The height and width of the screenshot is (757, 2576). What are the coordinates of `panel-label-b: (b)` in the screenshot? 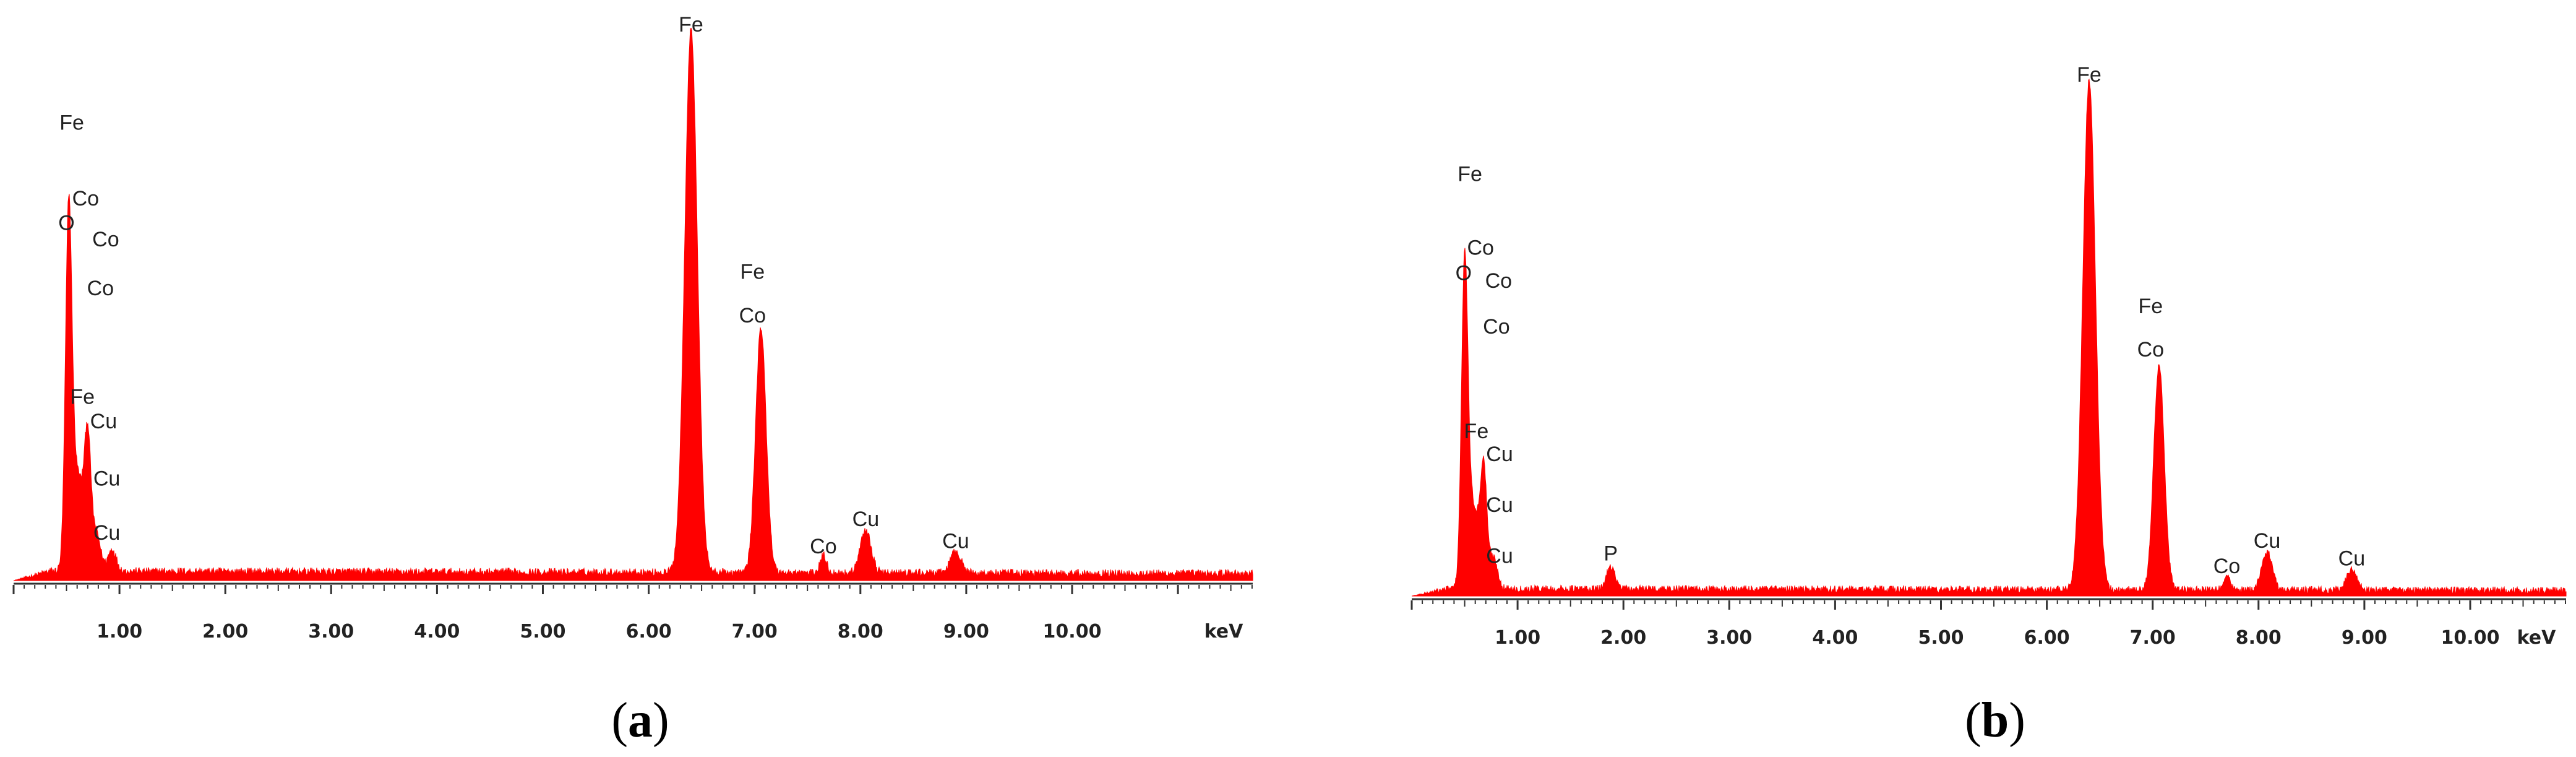 It's located at (1995, 720).